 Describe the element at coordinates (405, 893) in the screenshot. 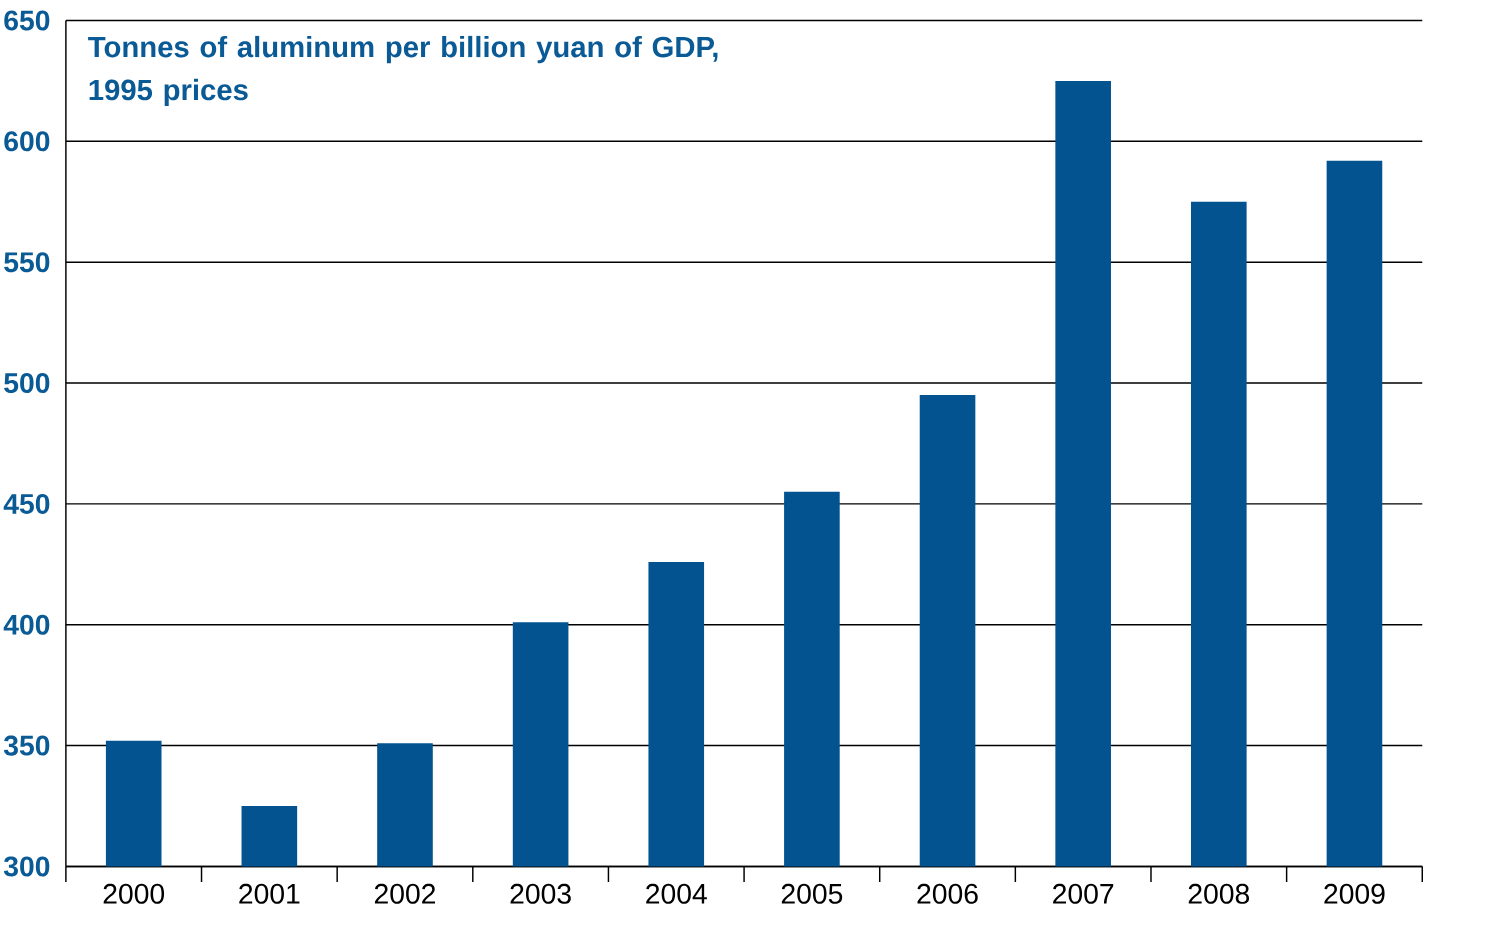

I see `x-tick-label: 2002` at that location.